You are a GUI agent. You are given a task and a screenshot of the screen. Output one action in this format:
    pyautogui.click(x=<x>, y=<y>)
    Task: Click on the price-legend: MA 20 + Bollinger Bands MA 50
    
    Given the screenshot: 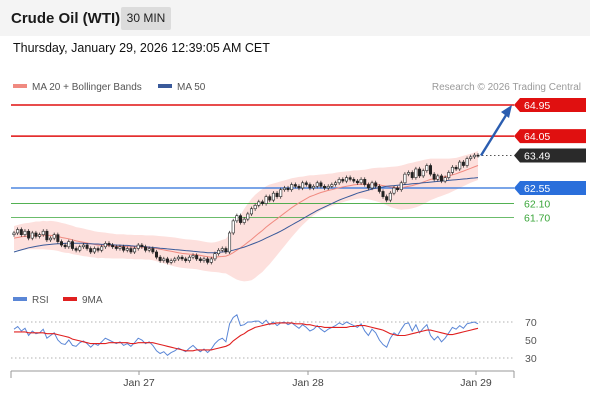 What is the action you would take?
    pyautogui.click(x=109, y=87)
    